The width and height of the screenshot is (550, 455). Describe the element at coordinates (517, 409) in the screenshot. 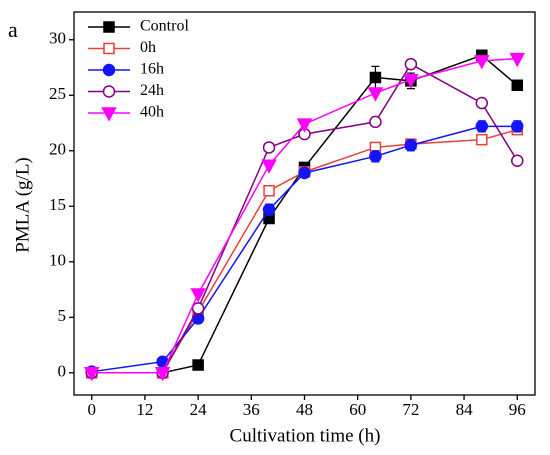

I see `x-tick-label: 96` at that location.